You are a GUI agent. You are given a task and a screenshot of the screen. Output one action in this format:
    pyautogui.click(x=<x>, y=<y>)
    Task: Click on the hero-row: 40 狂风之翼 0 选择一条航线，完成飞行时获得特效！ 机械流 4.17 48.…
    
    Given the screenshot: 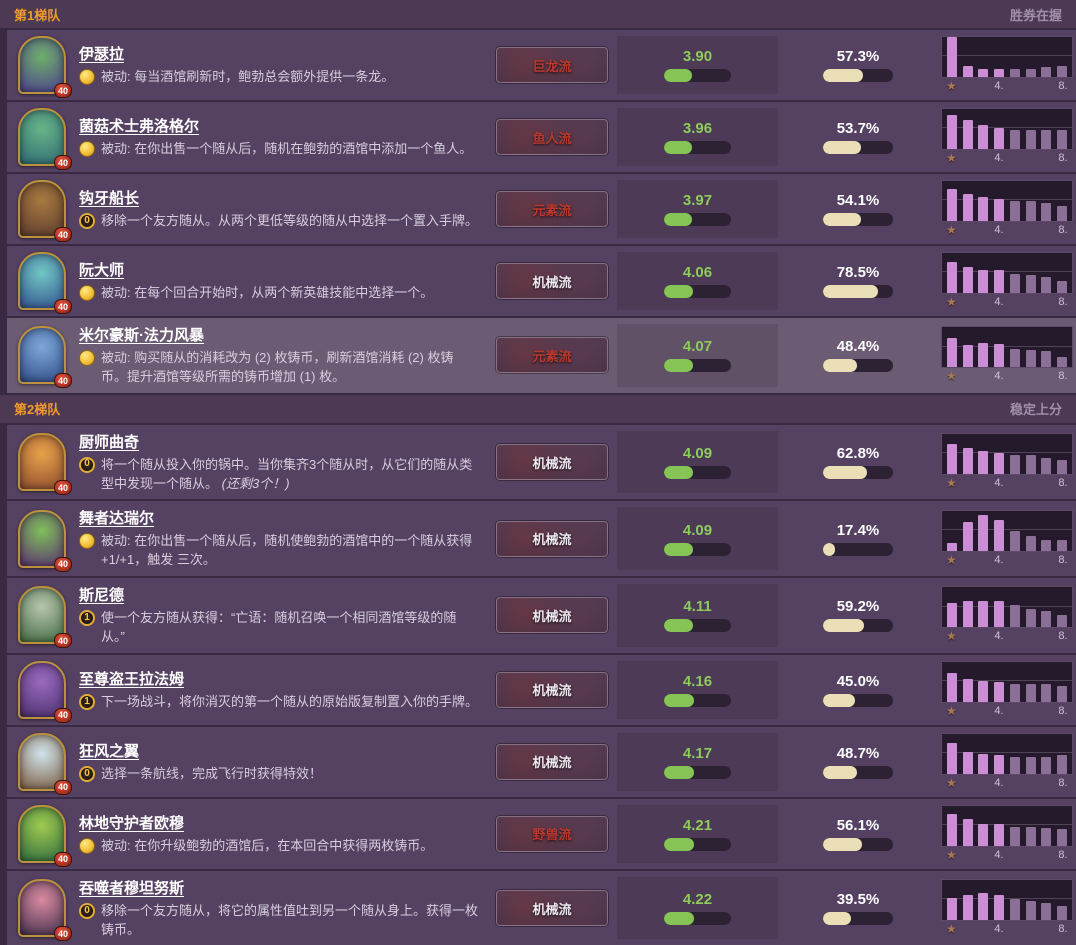 What is the action you would take?
    pyautogui.click(x=541, y=761)
    